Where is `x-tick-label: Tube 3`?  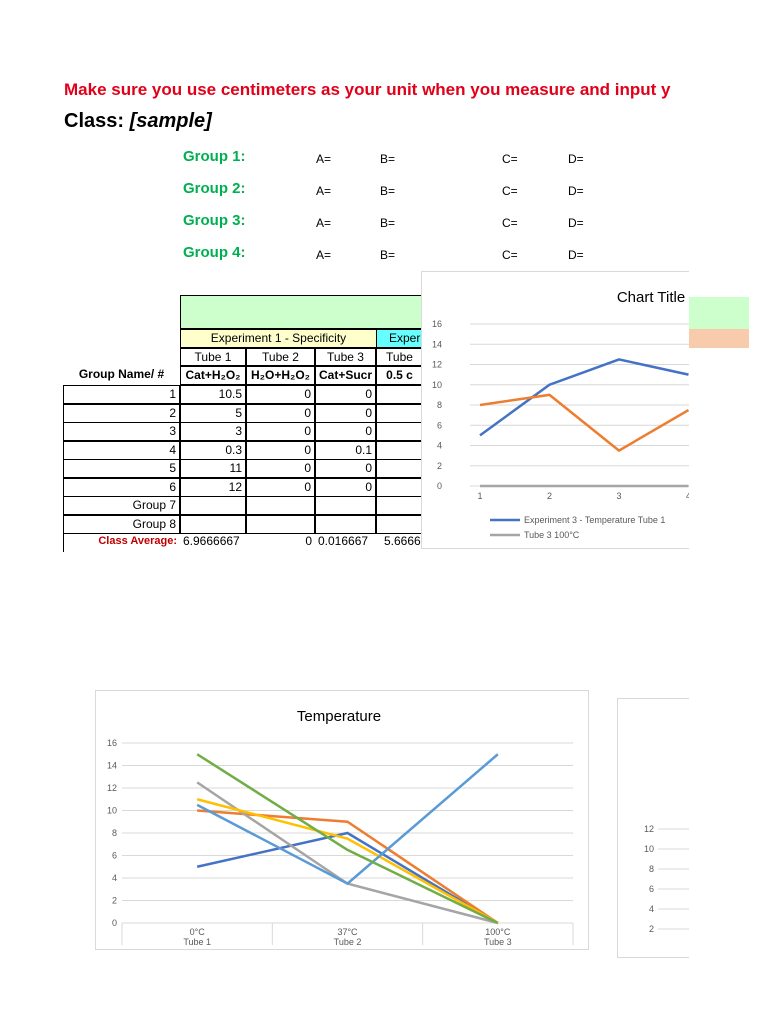 x-tick-label: Tube 3 is located at coordinates (498, 942).